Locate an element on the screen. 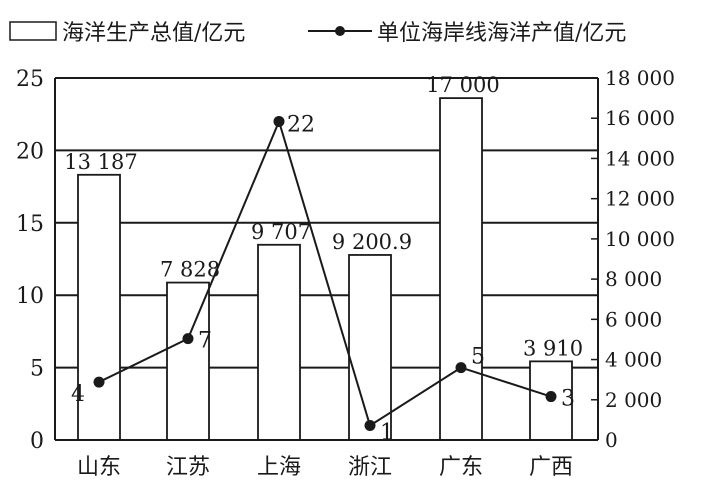 This screenshot has height=491, width=711. line-value-label-3: 1 is located at coordinates (387, 433).